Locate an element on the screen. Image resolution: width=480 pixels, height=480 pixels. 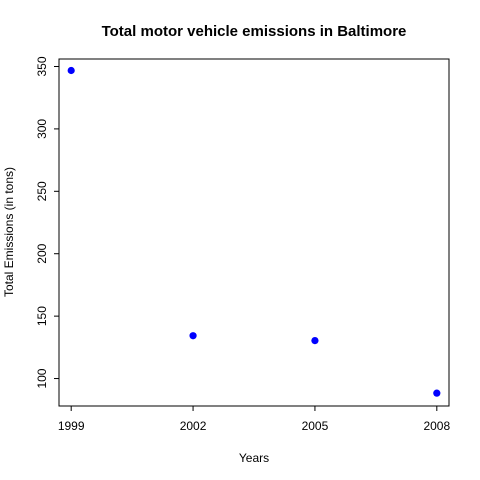
x-tick-label: 2002 is located at coordinates (193, 426).